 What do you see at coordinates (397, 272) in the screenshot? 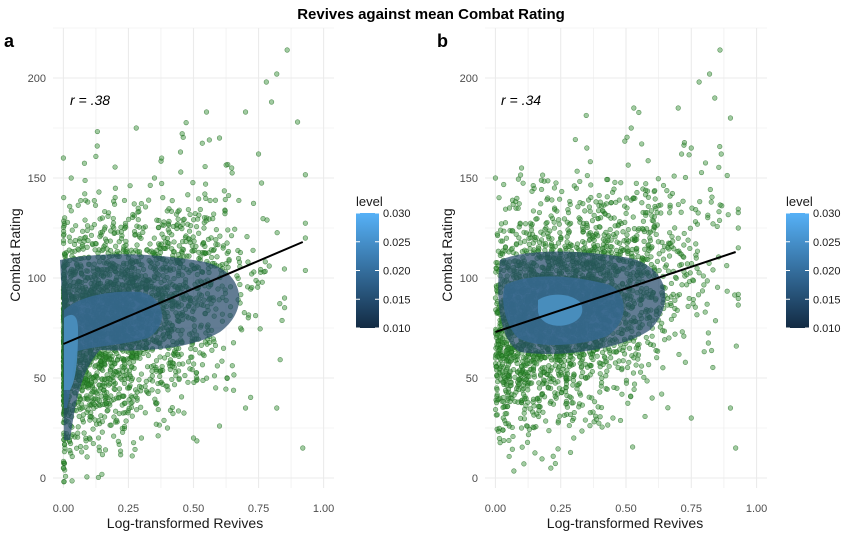
I see `legend-tick-label: 0.020` at bounding box center [397, 272].